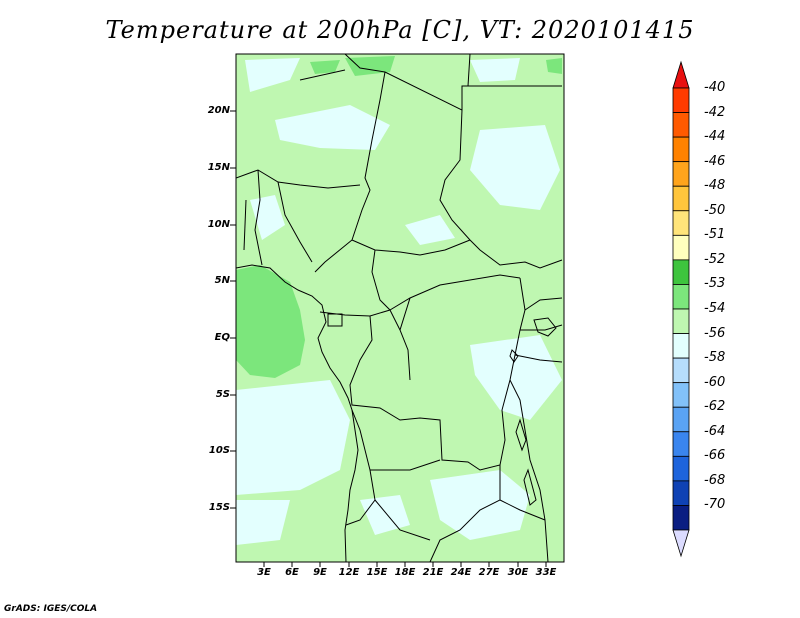  What do you see at coordinates (222, 280) in the screenshot?
I see `lat-label: 5N` at bounding box center [222, 280].